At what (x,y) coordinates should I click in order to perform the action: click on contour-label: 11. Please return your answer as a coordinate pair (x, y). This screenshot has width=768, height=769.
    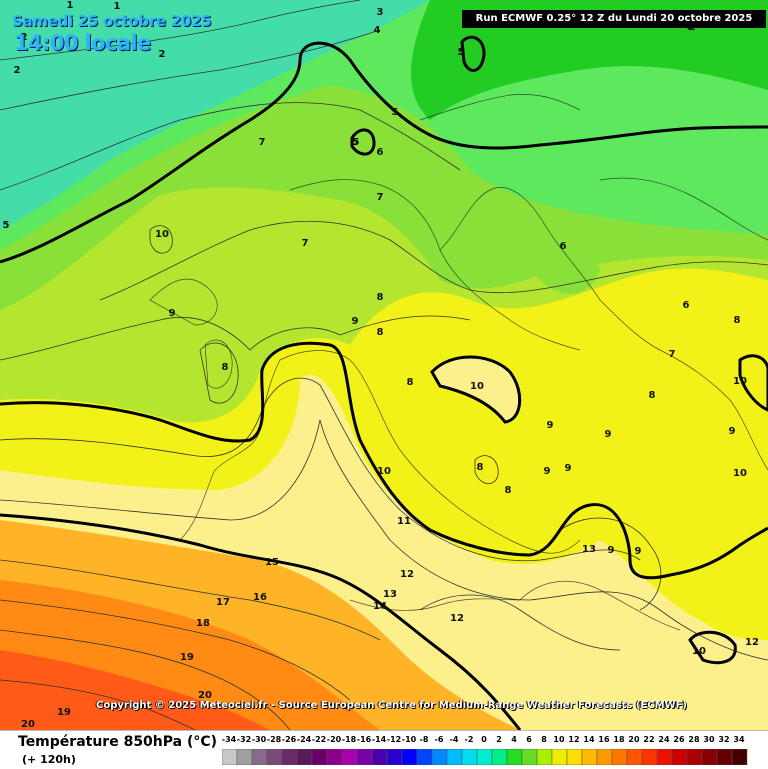
    Looking at the image, I should click on (404, 521).